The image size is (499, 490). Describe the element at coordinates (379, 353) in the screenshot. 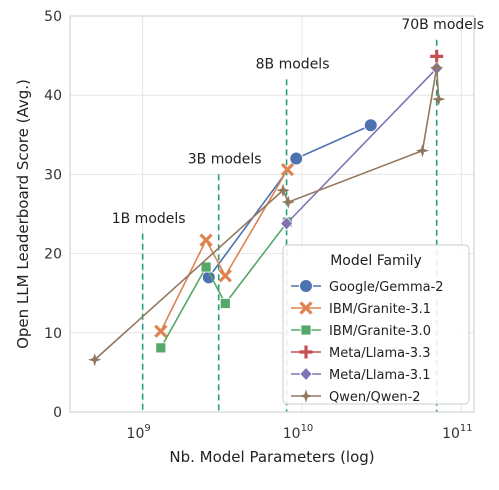

I see `legend-label: Meta/Llama-3.3` at that location.